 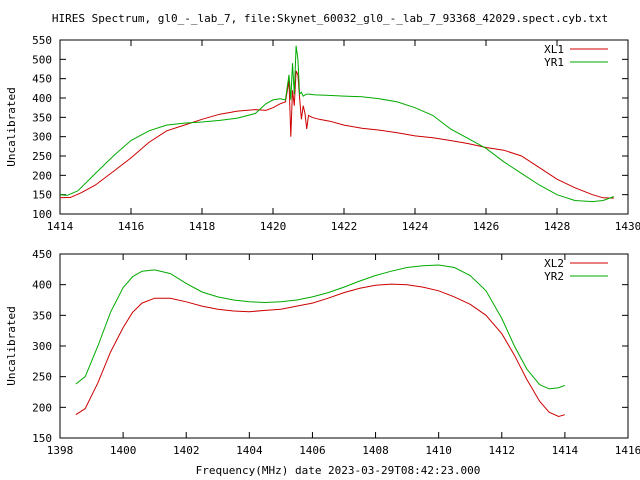 I want to click on x-tick-label: 1422, so click(x=344, y=226).